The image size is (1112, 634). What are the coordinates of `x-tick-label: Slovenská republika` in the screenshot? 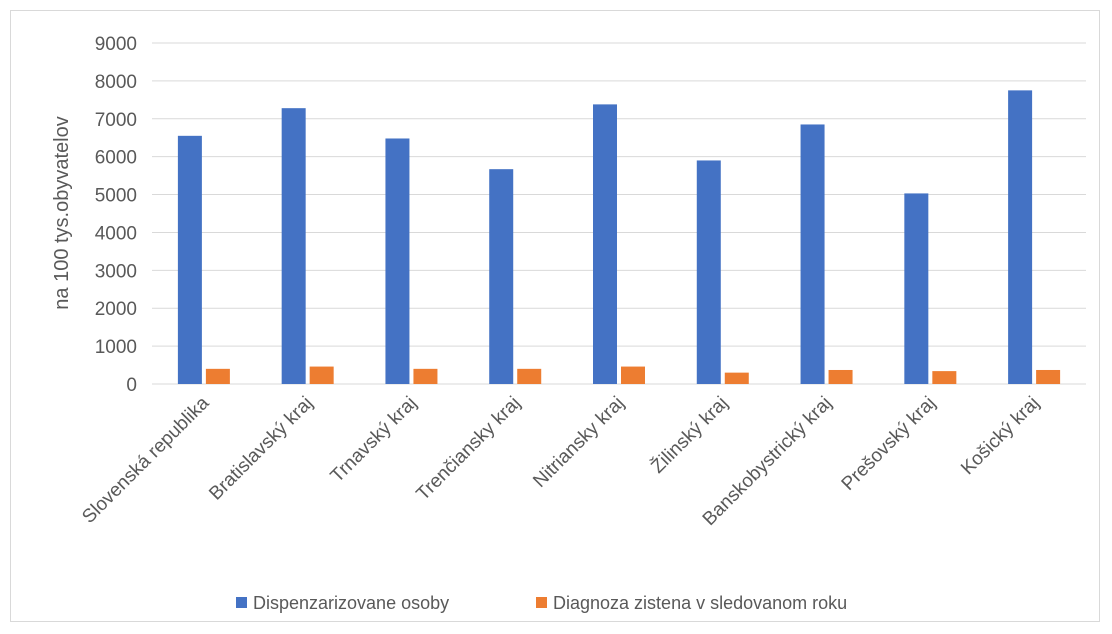 It's located at (145, 459).